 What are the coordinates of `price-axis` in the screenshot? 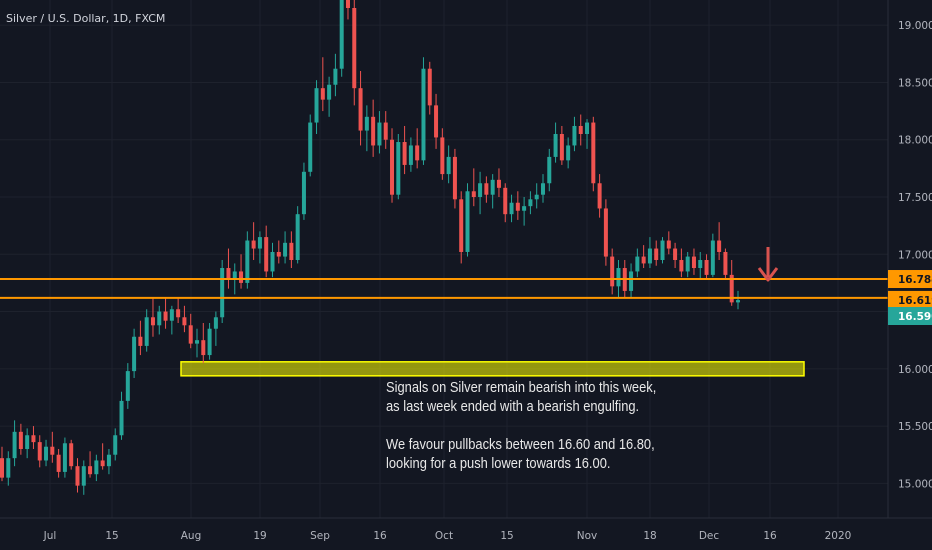 It's located at (910, 259).